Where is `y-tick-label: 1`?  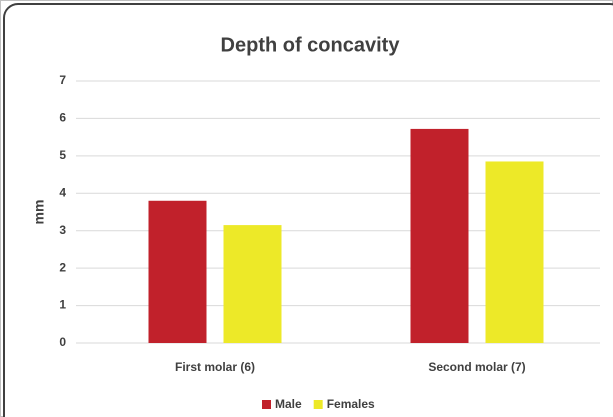 y-tick-label: 1 is located at coordinates (62, 305).